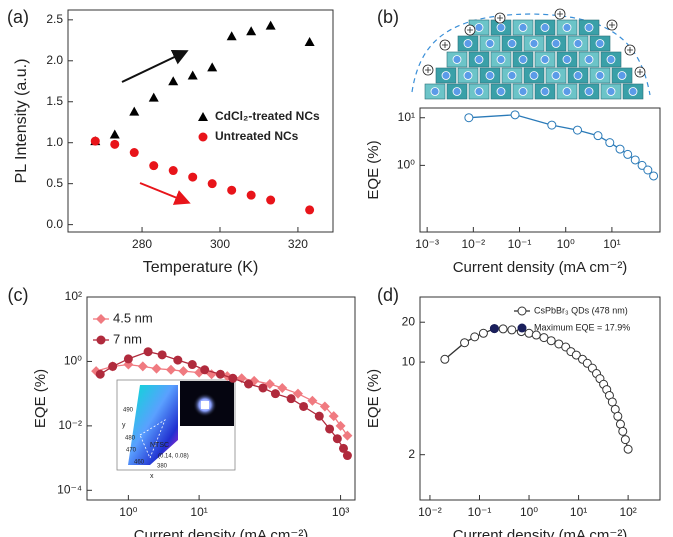  I want to click on y-tick-label: 10², so click(73, 296).